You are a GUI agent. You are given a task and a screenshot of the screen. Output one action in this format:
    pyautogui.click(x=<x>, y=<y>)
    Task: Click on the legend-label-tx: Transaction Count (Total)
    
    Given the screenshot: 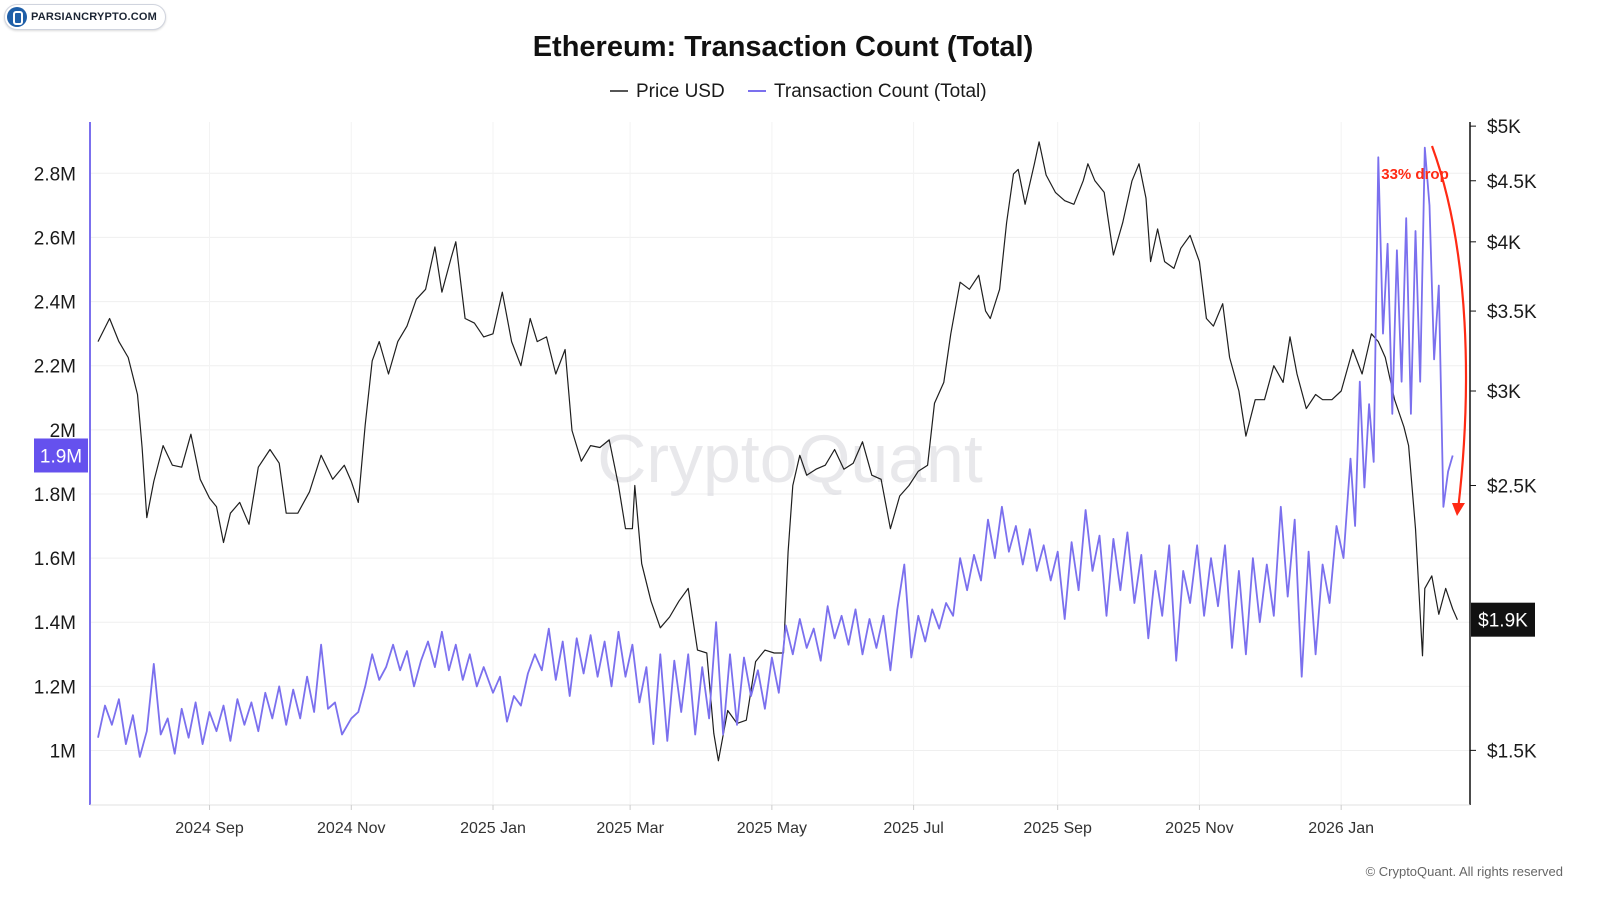 What is the action you would take?
    pyautogui.click(x=880, y=91)
    